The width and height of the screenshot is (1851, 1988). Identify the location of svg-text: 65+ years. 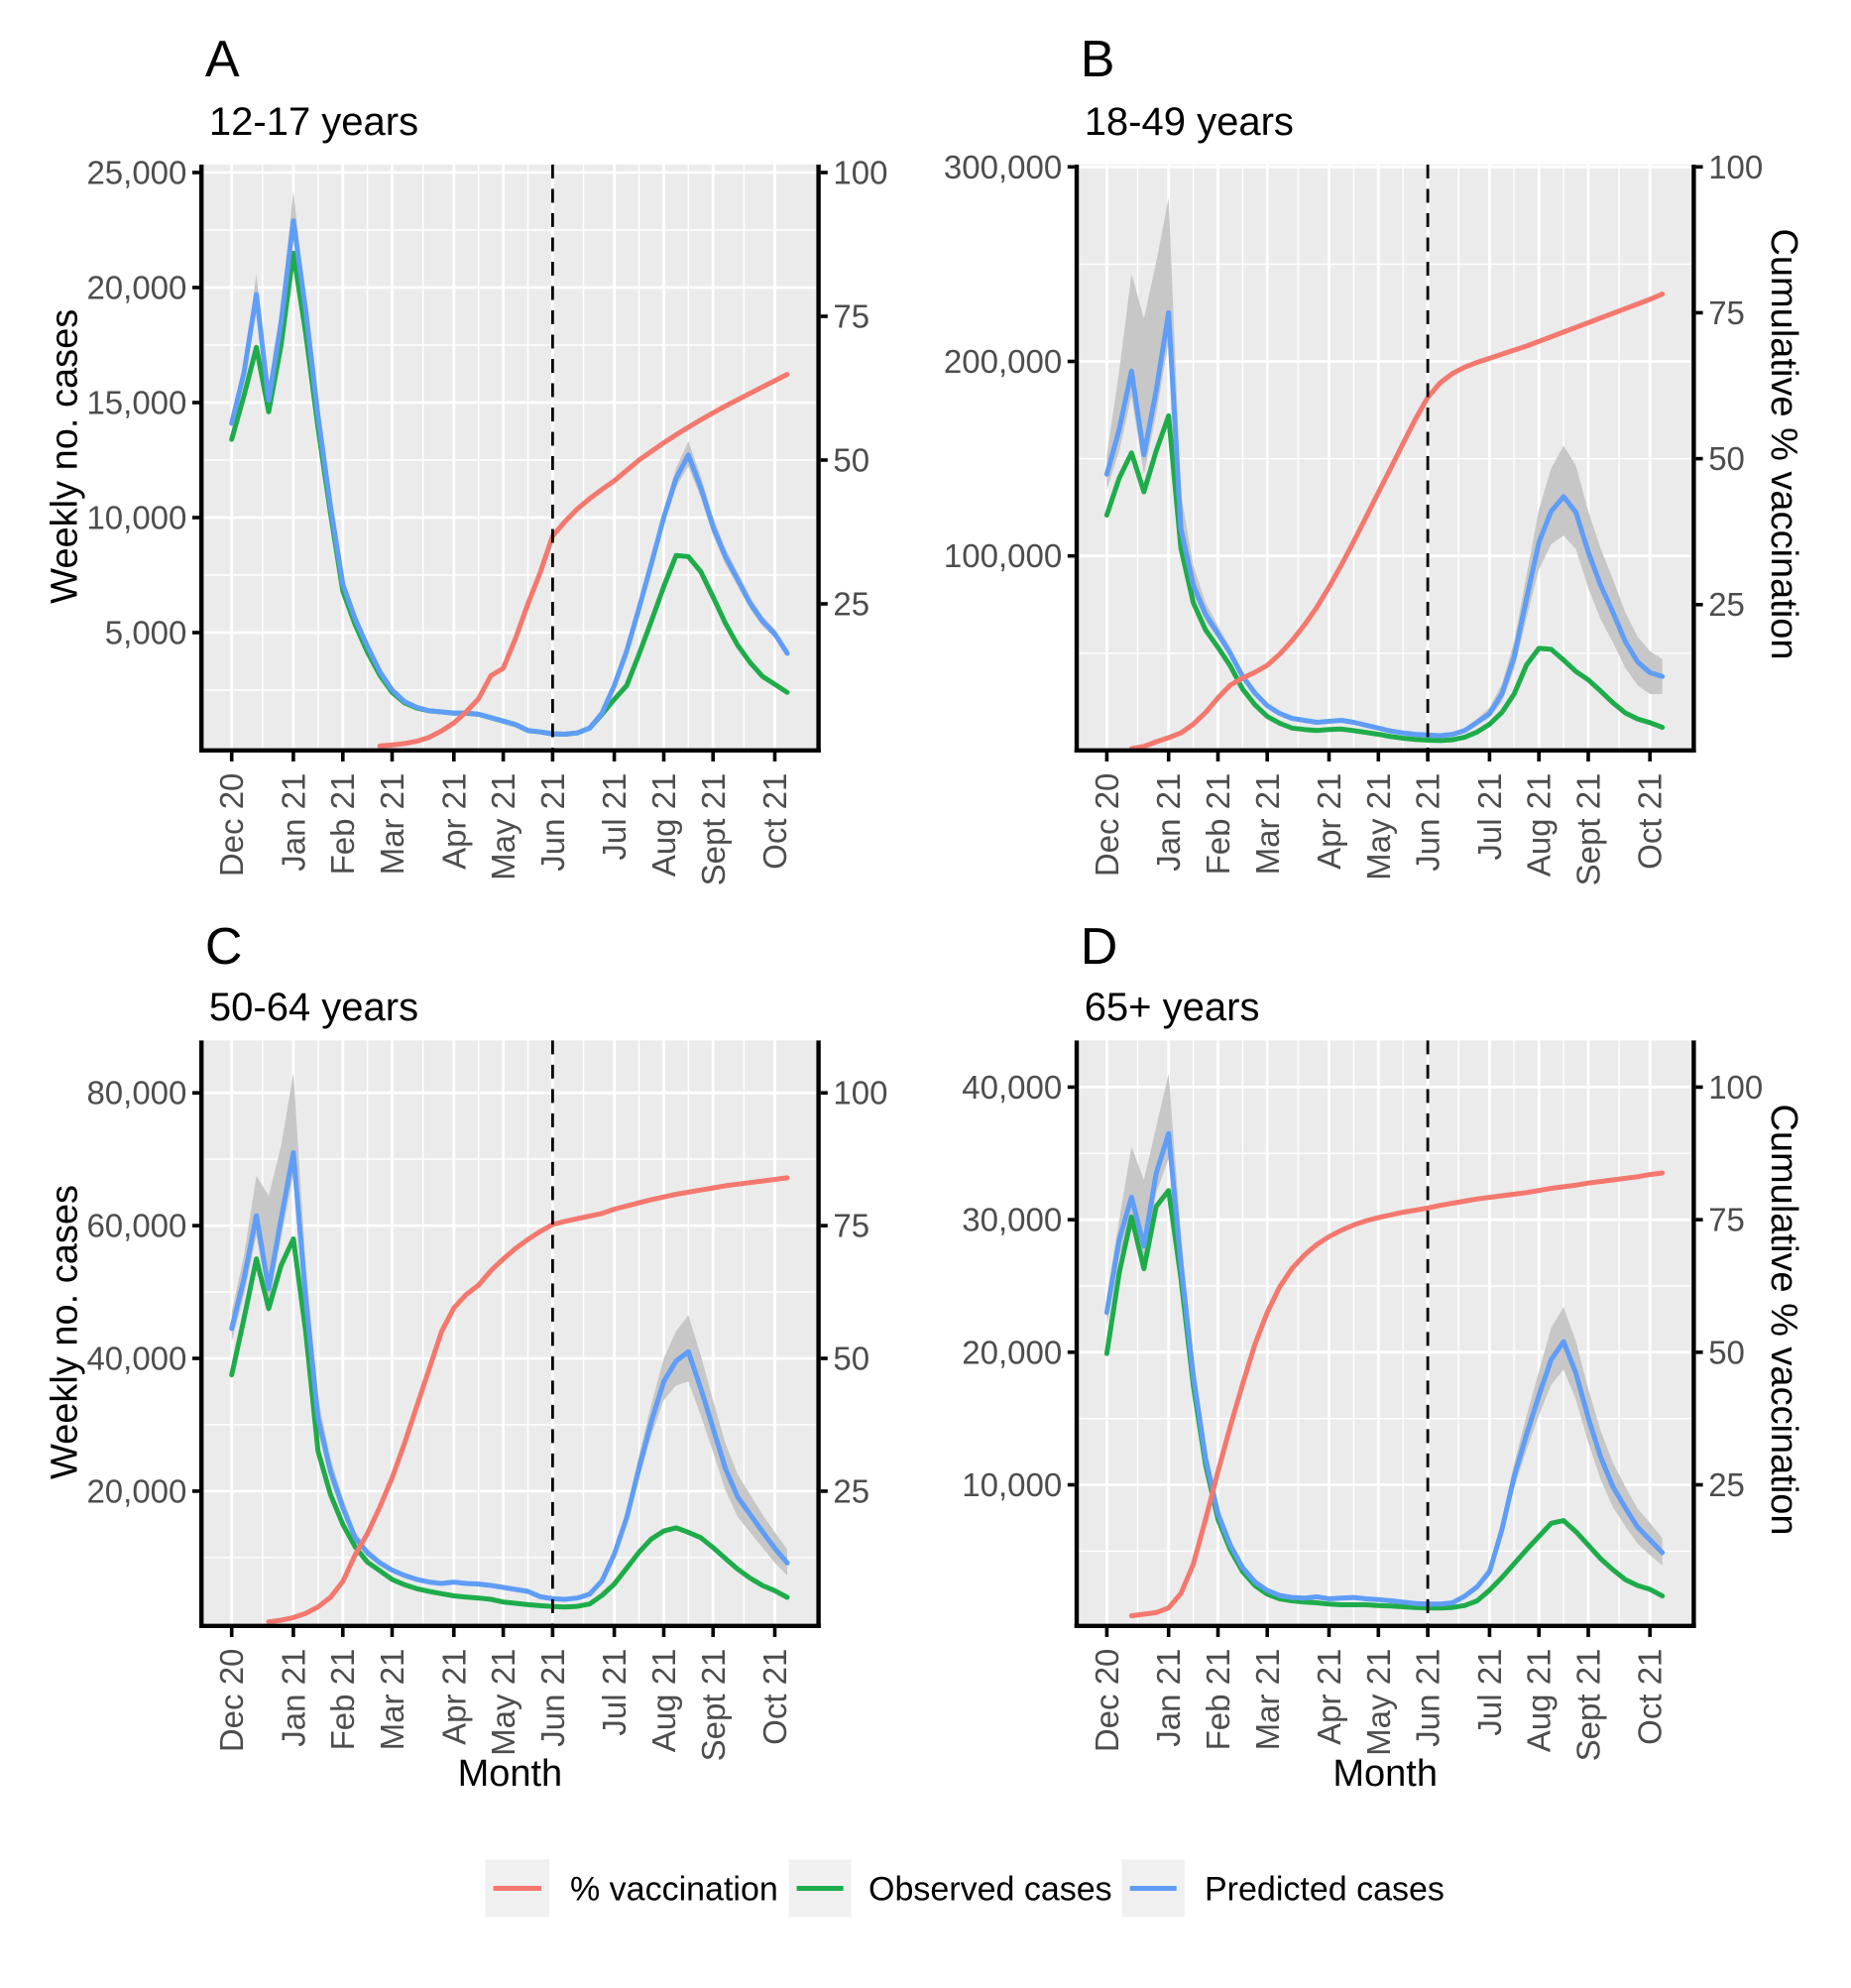
(1172, 1007).